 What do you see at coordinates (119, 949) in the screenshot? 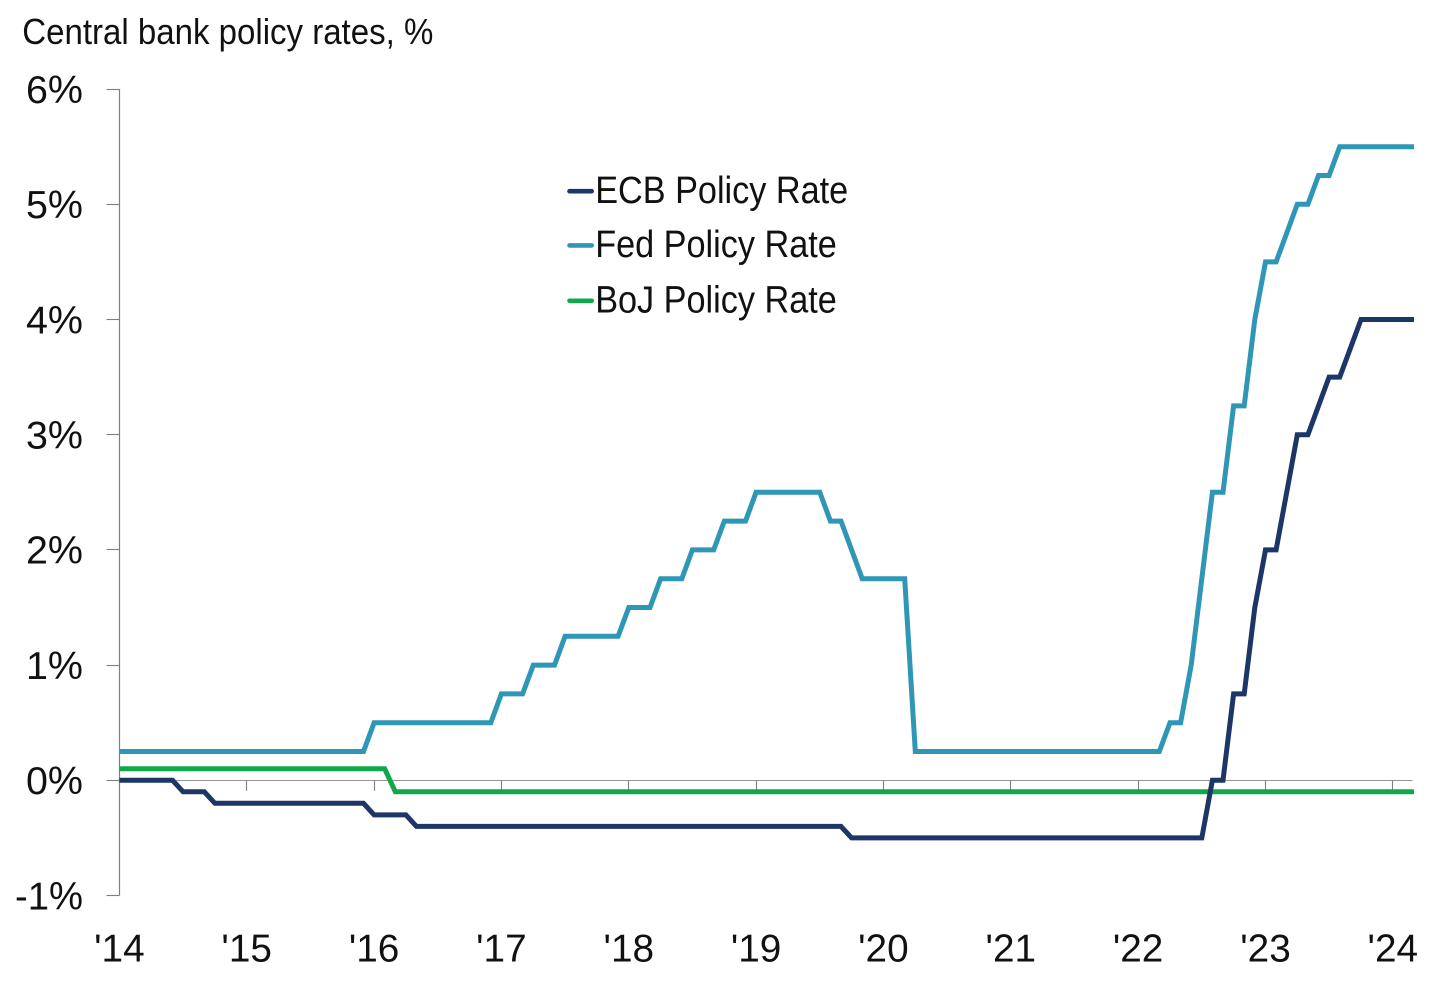
I see `svg-text: '14` at bounding box center [119, 949].